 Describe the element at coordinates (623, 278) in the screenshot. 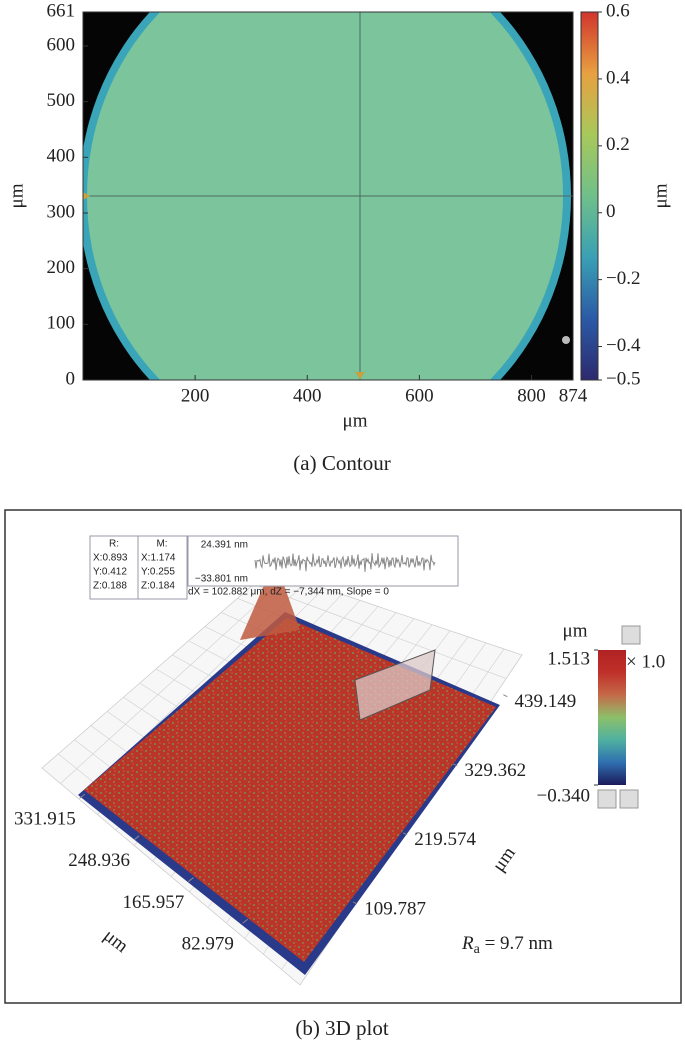

I see `colorbar-tick-label: −0.2` at that location.